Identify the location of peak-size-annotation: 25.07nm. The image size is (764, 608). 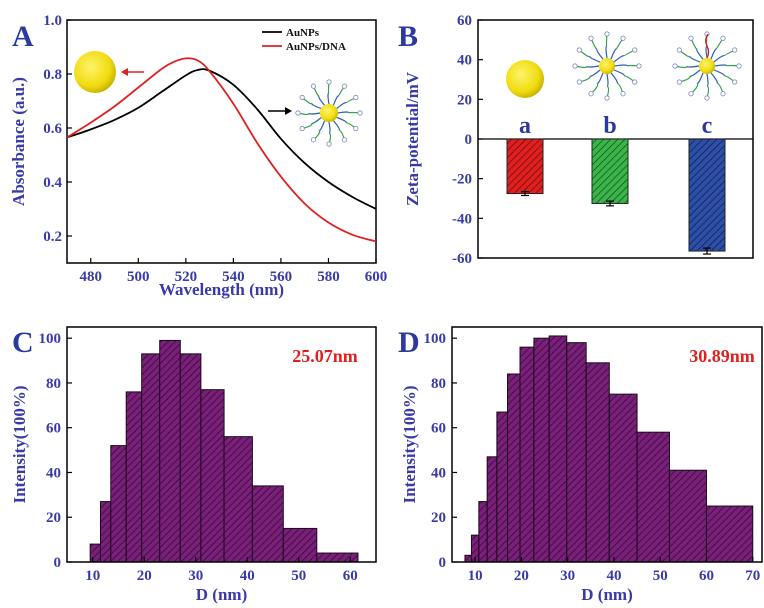
(325, 356).